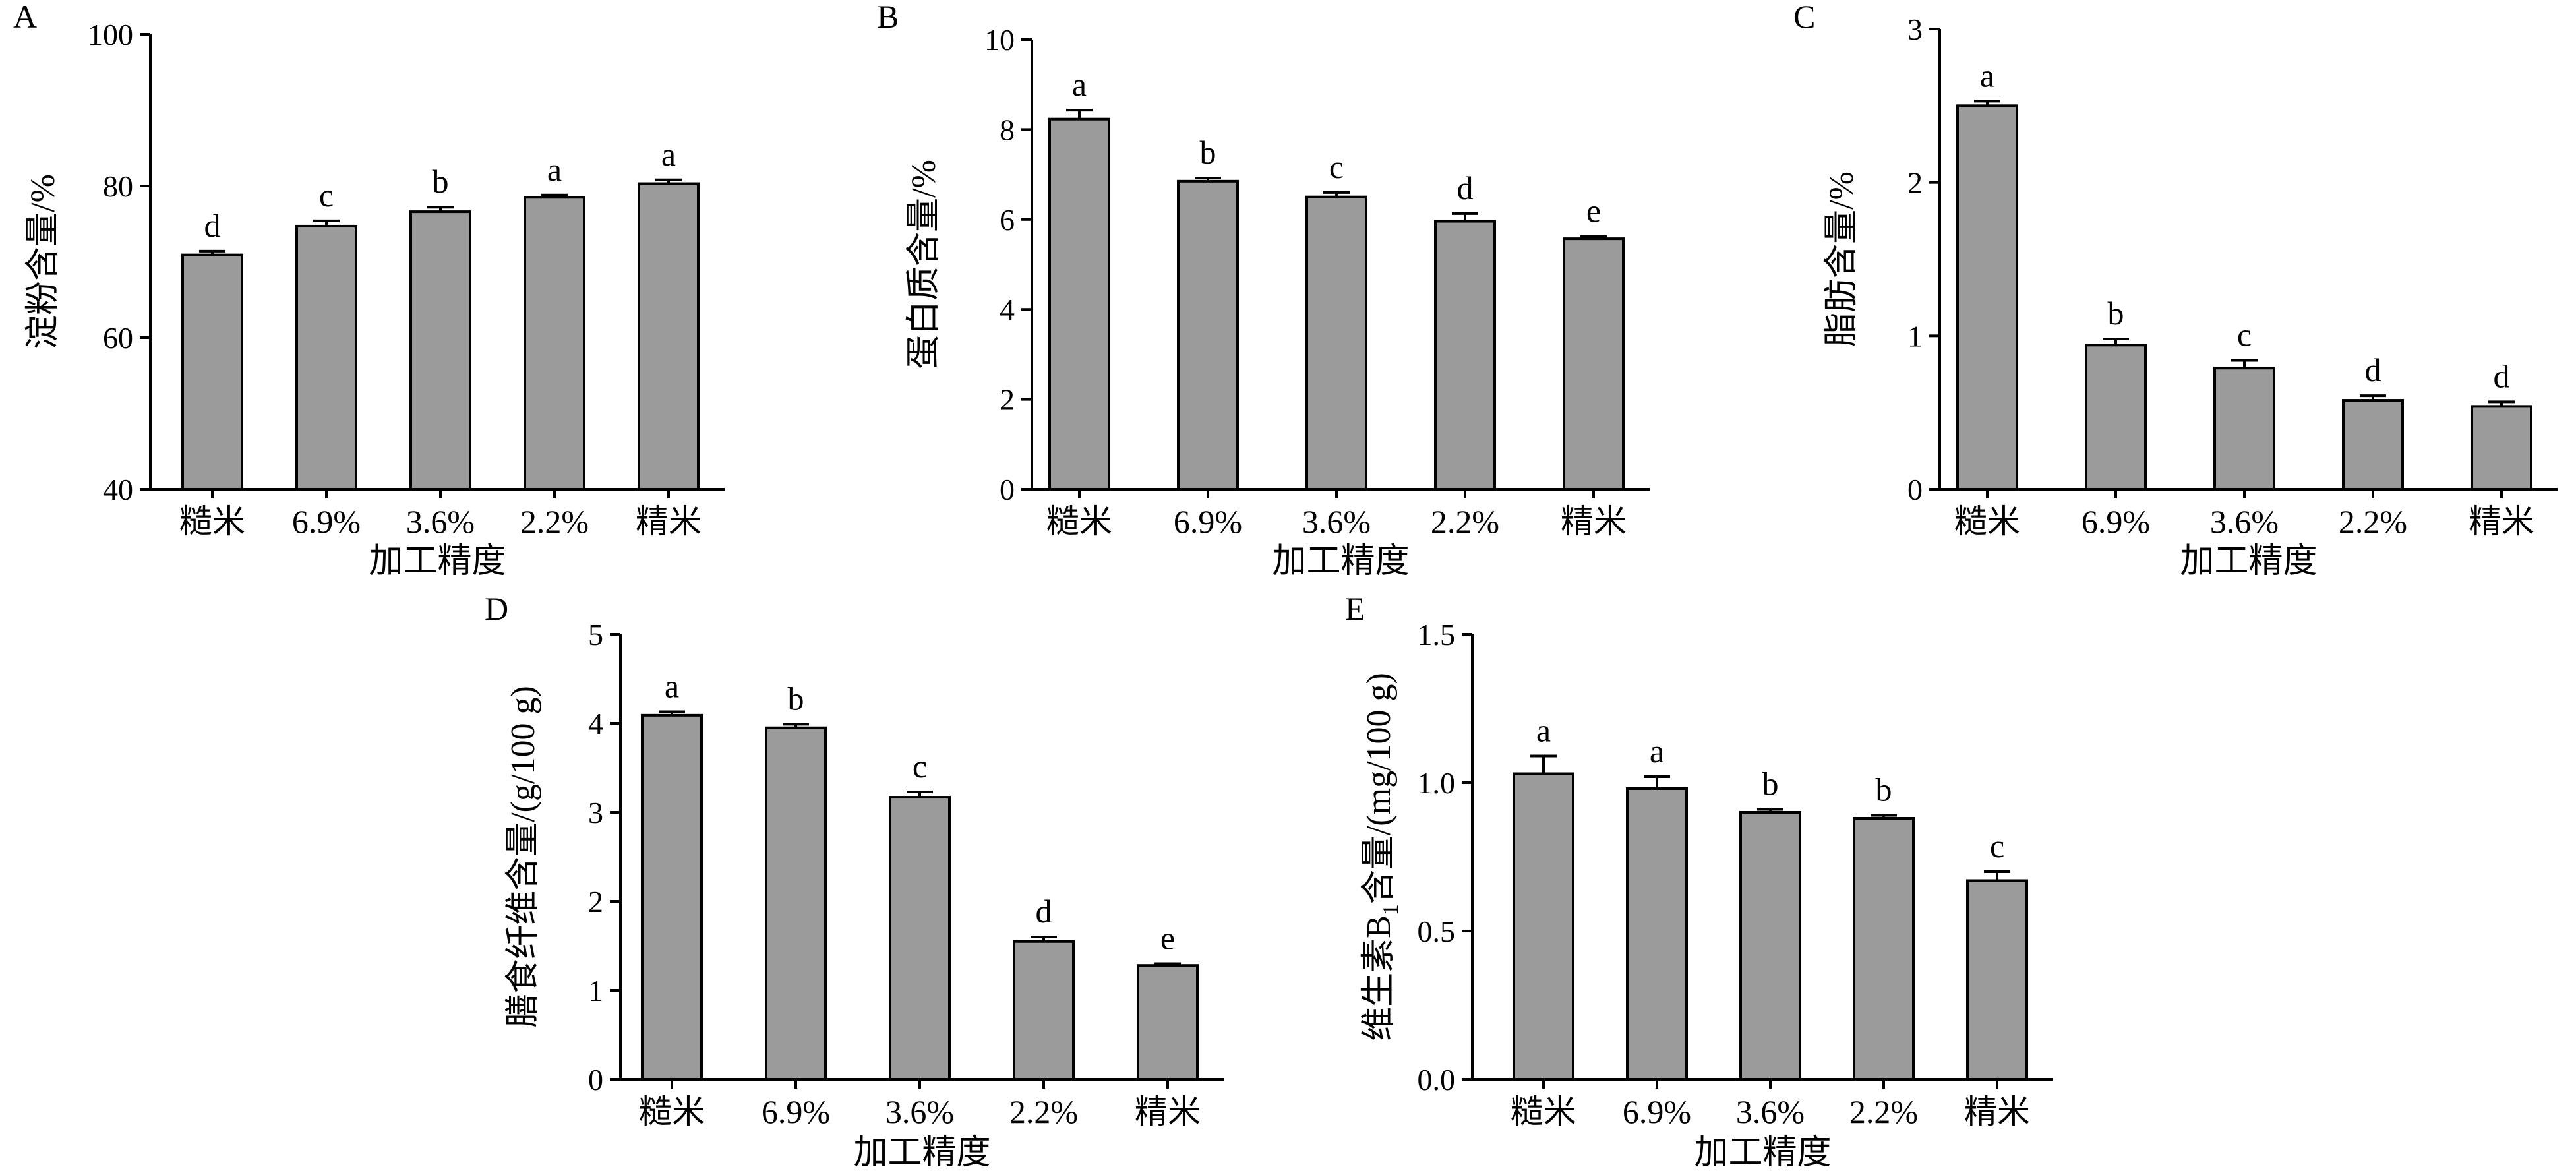  What do you see at coordinates (888, 18) in the screenshot?
I see `panel-label: B` at bounding box center [888, 18].